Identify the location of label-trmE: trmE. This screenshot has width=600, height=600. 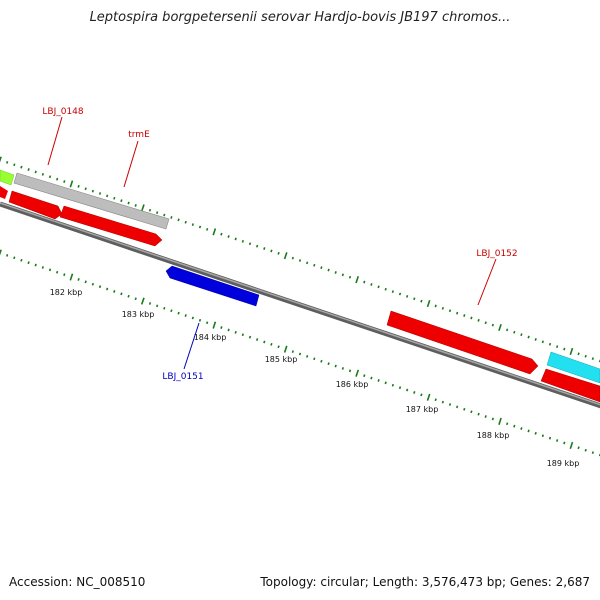
(139, 135).